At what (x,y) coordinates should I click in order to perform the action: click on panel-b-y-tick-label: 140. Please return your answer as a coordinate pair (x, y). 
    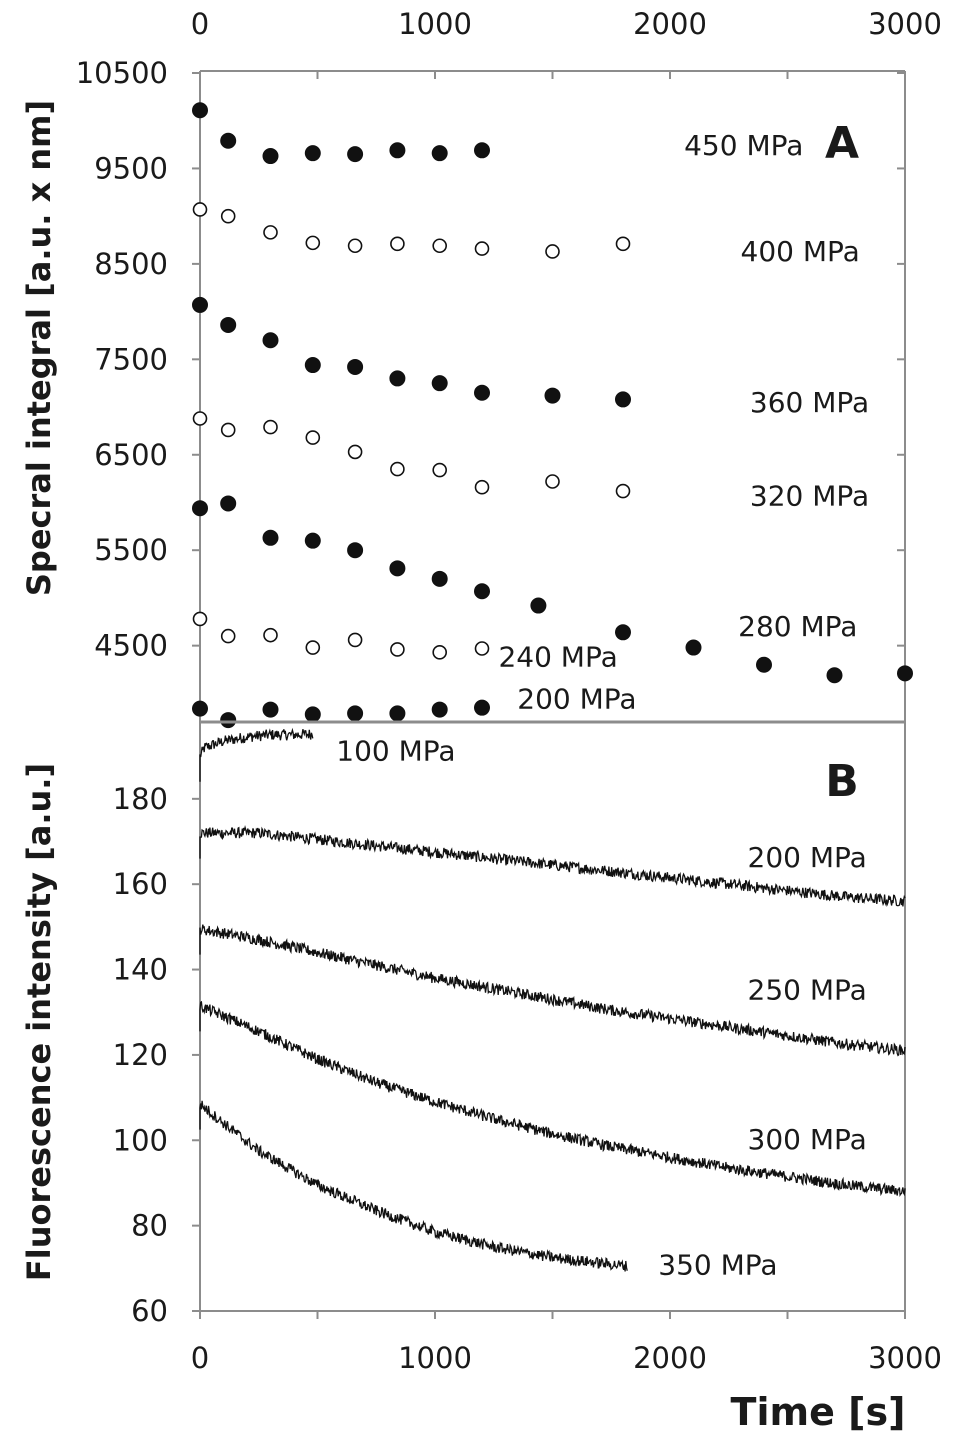
    Looking at the image, I should click on (140, 970).